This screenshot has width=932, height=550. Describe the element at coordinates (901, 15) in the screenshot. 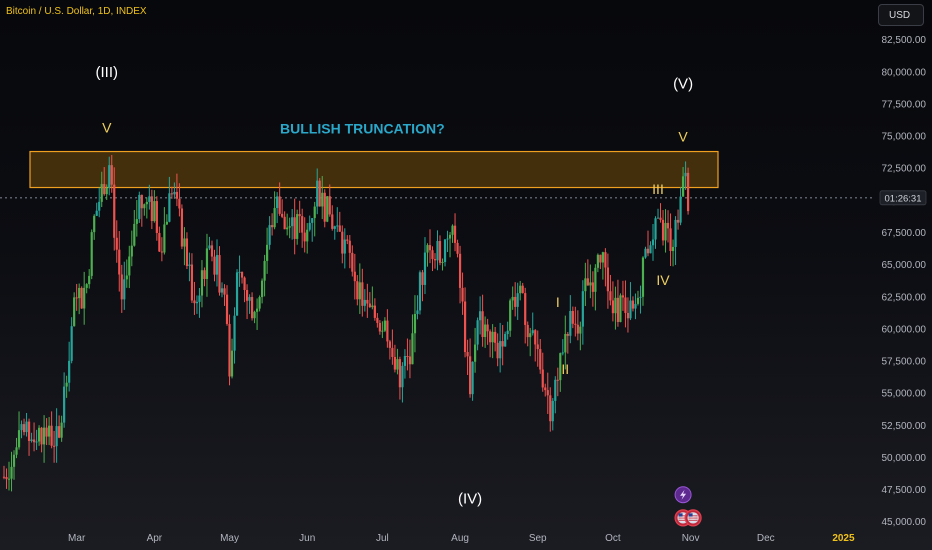

I see `currency-button: USD` at that location.